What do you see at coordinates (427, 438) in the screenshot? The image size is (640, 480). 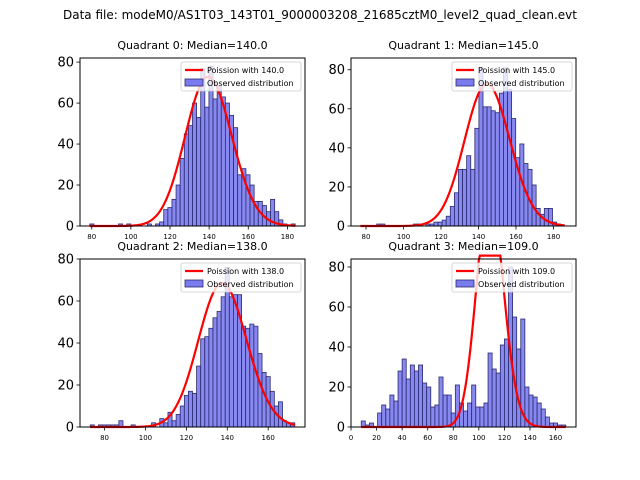 I see `x-tick-label: 60` at bounding box center [427, 438].